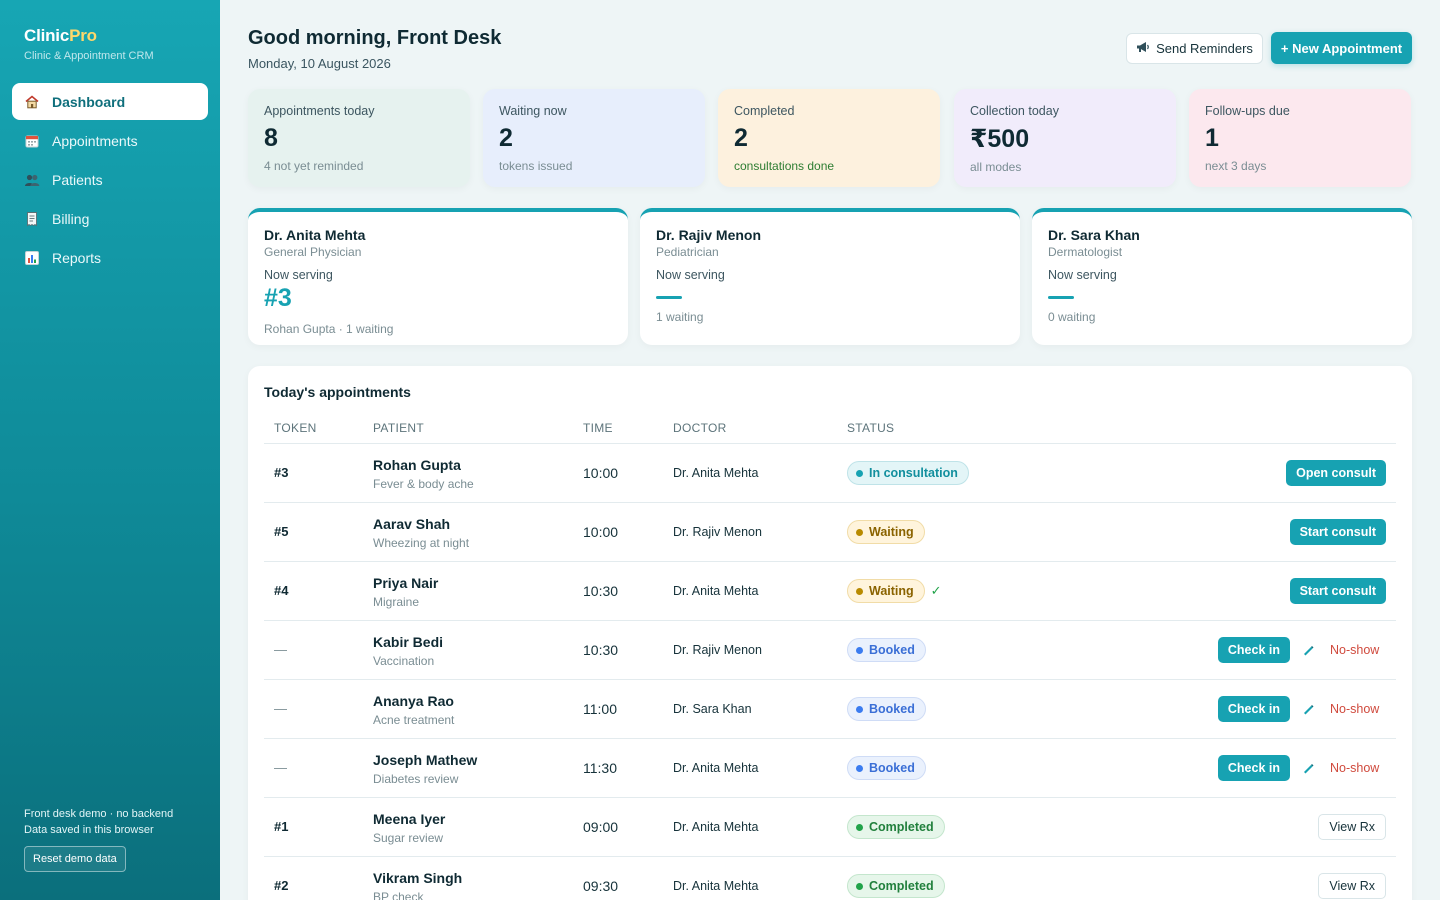 The image size is (1440, 900). I want to click on visit-reason: Migraine, so click(396, 602).